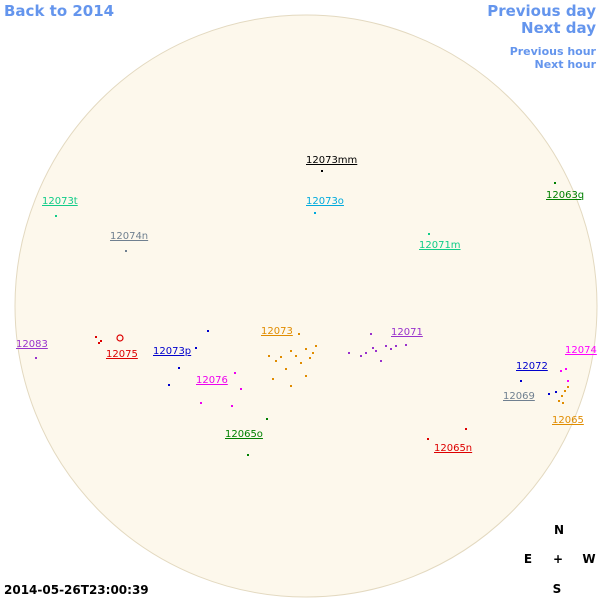  Describe the element at coordinates (244, 434) in the screenshot. I see `group-label: 12065o` at that location.